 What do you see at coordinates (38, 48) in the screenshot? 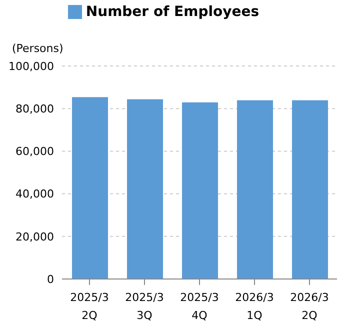
I see `y-axis-title: (Persons)` at bounding box center [38, 48].